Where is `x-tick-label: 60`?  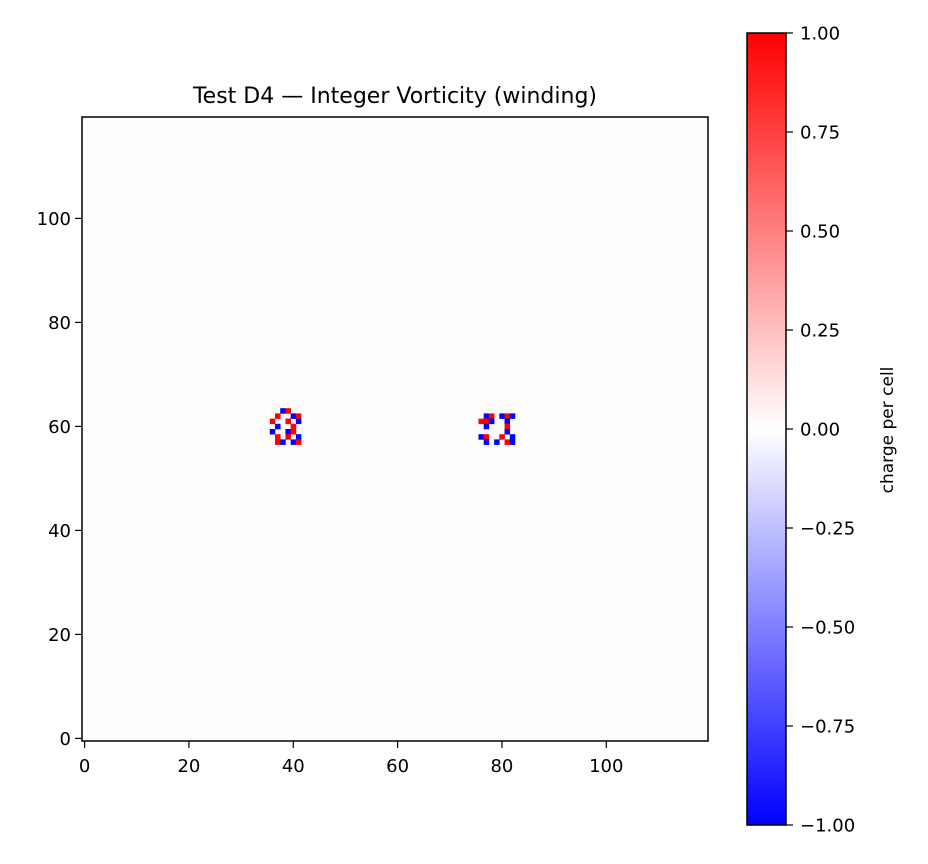
x-tick-label: 60 is located at coordinates (397, 766).